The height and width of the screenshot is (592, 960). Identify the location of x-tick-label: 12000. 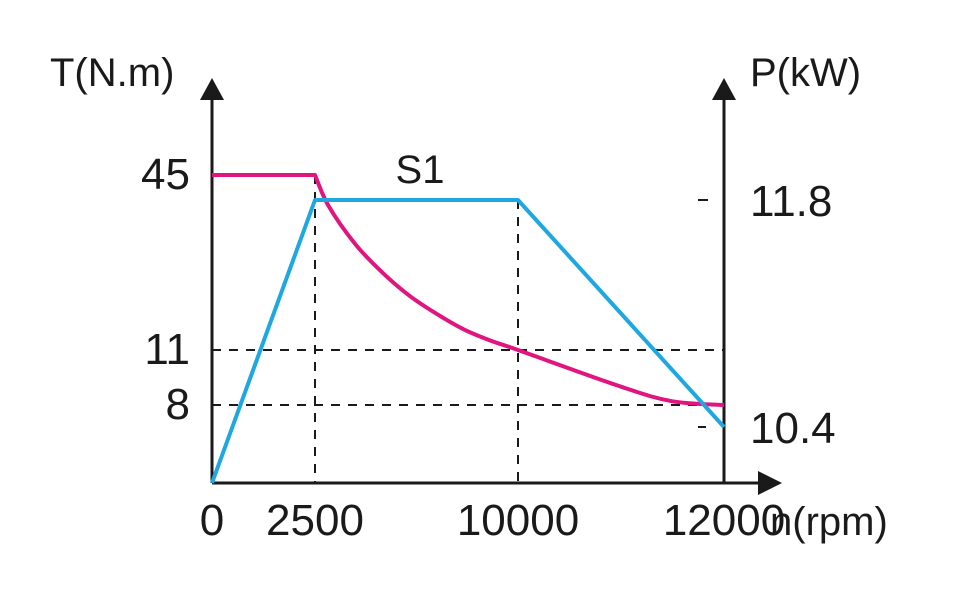
(724, 520).